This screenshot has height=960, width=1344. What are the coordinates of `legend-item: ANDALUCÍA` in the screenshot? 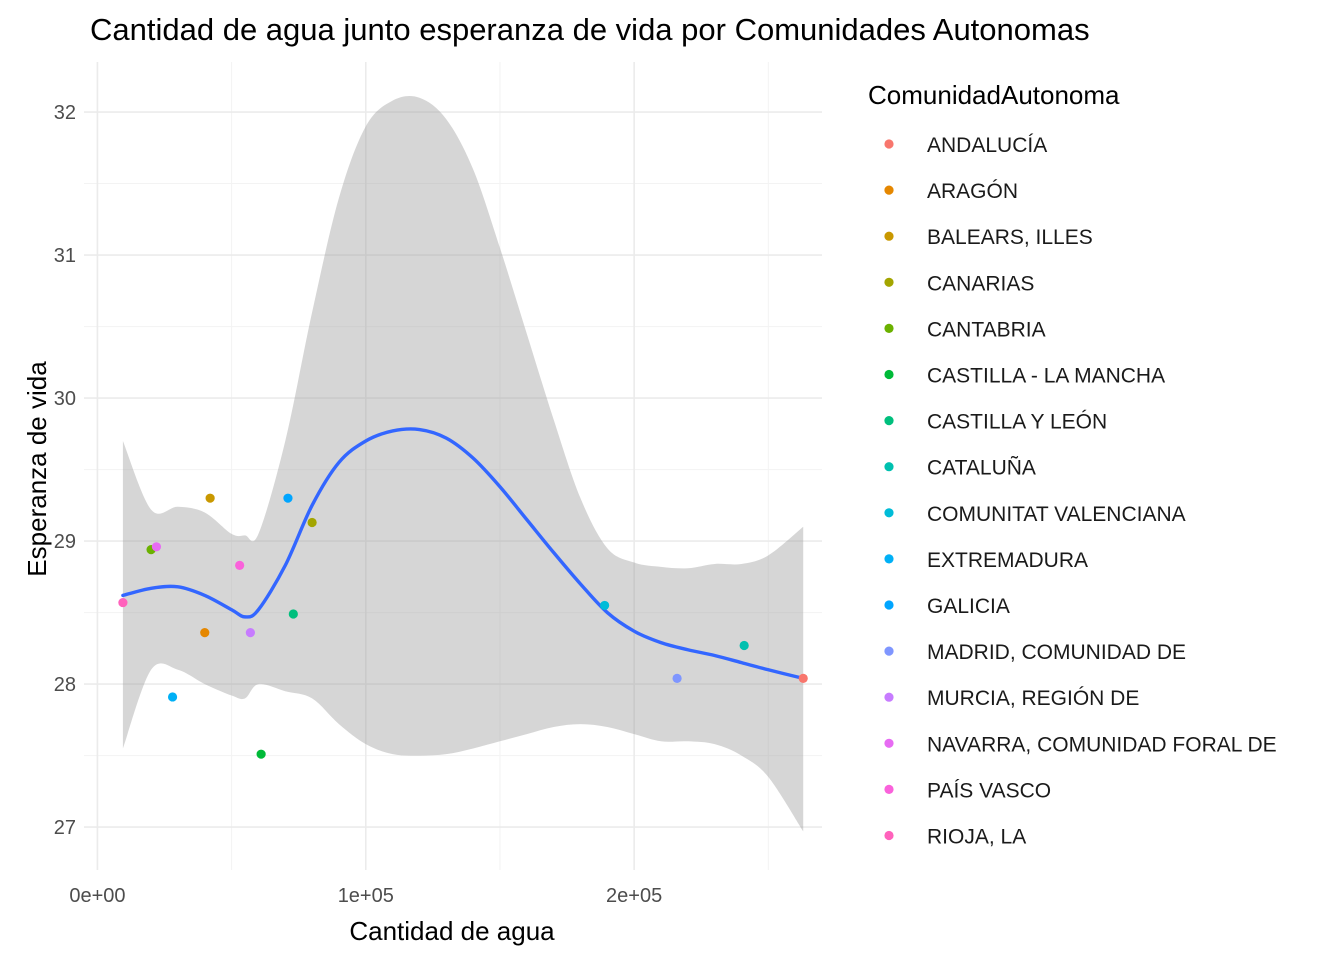 It's located at (965, 145).